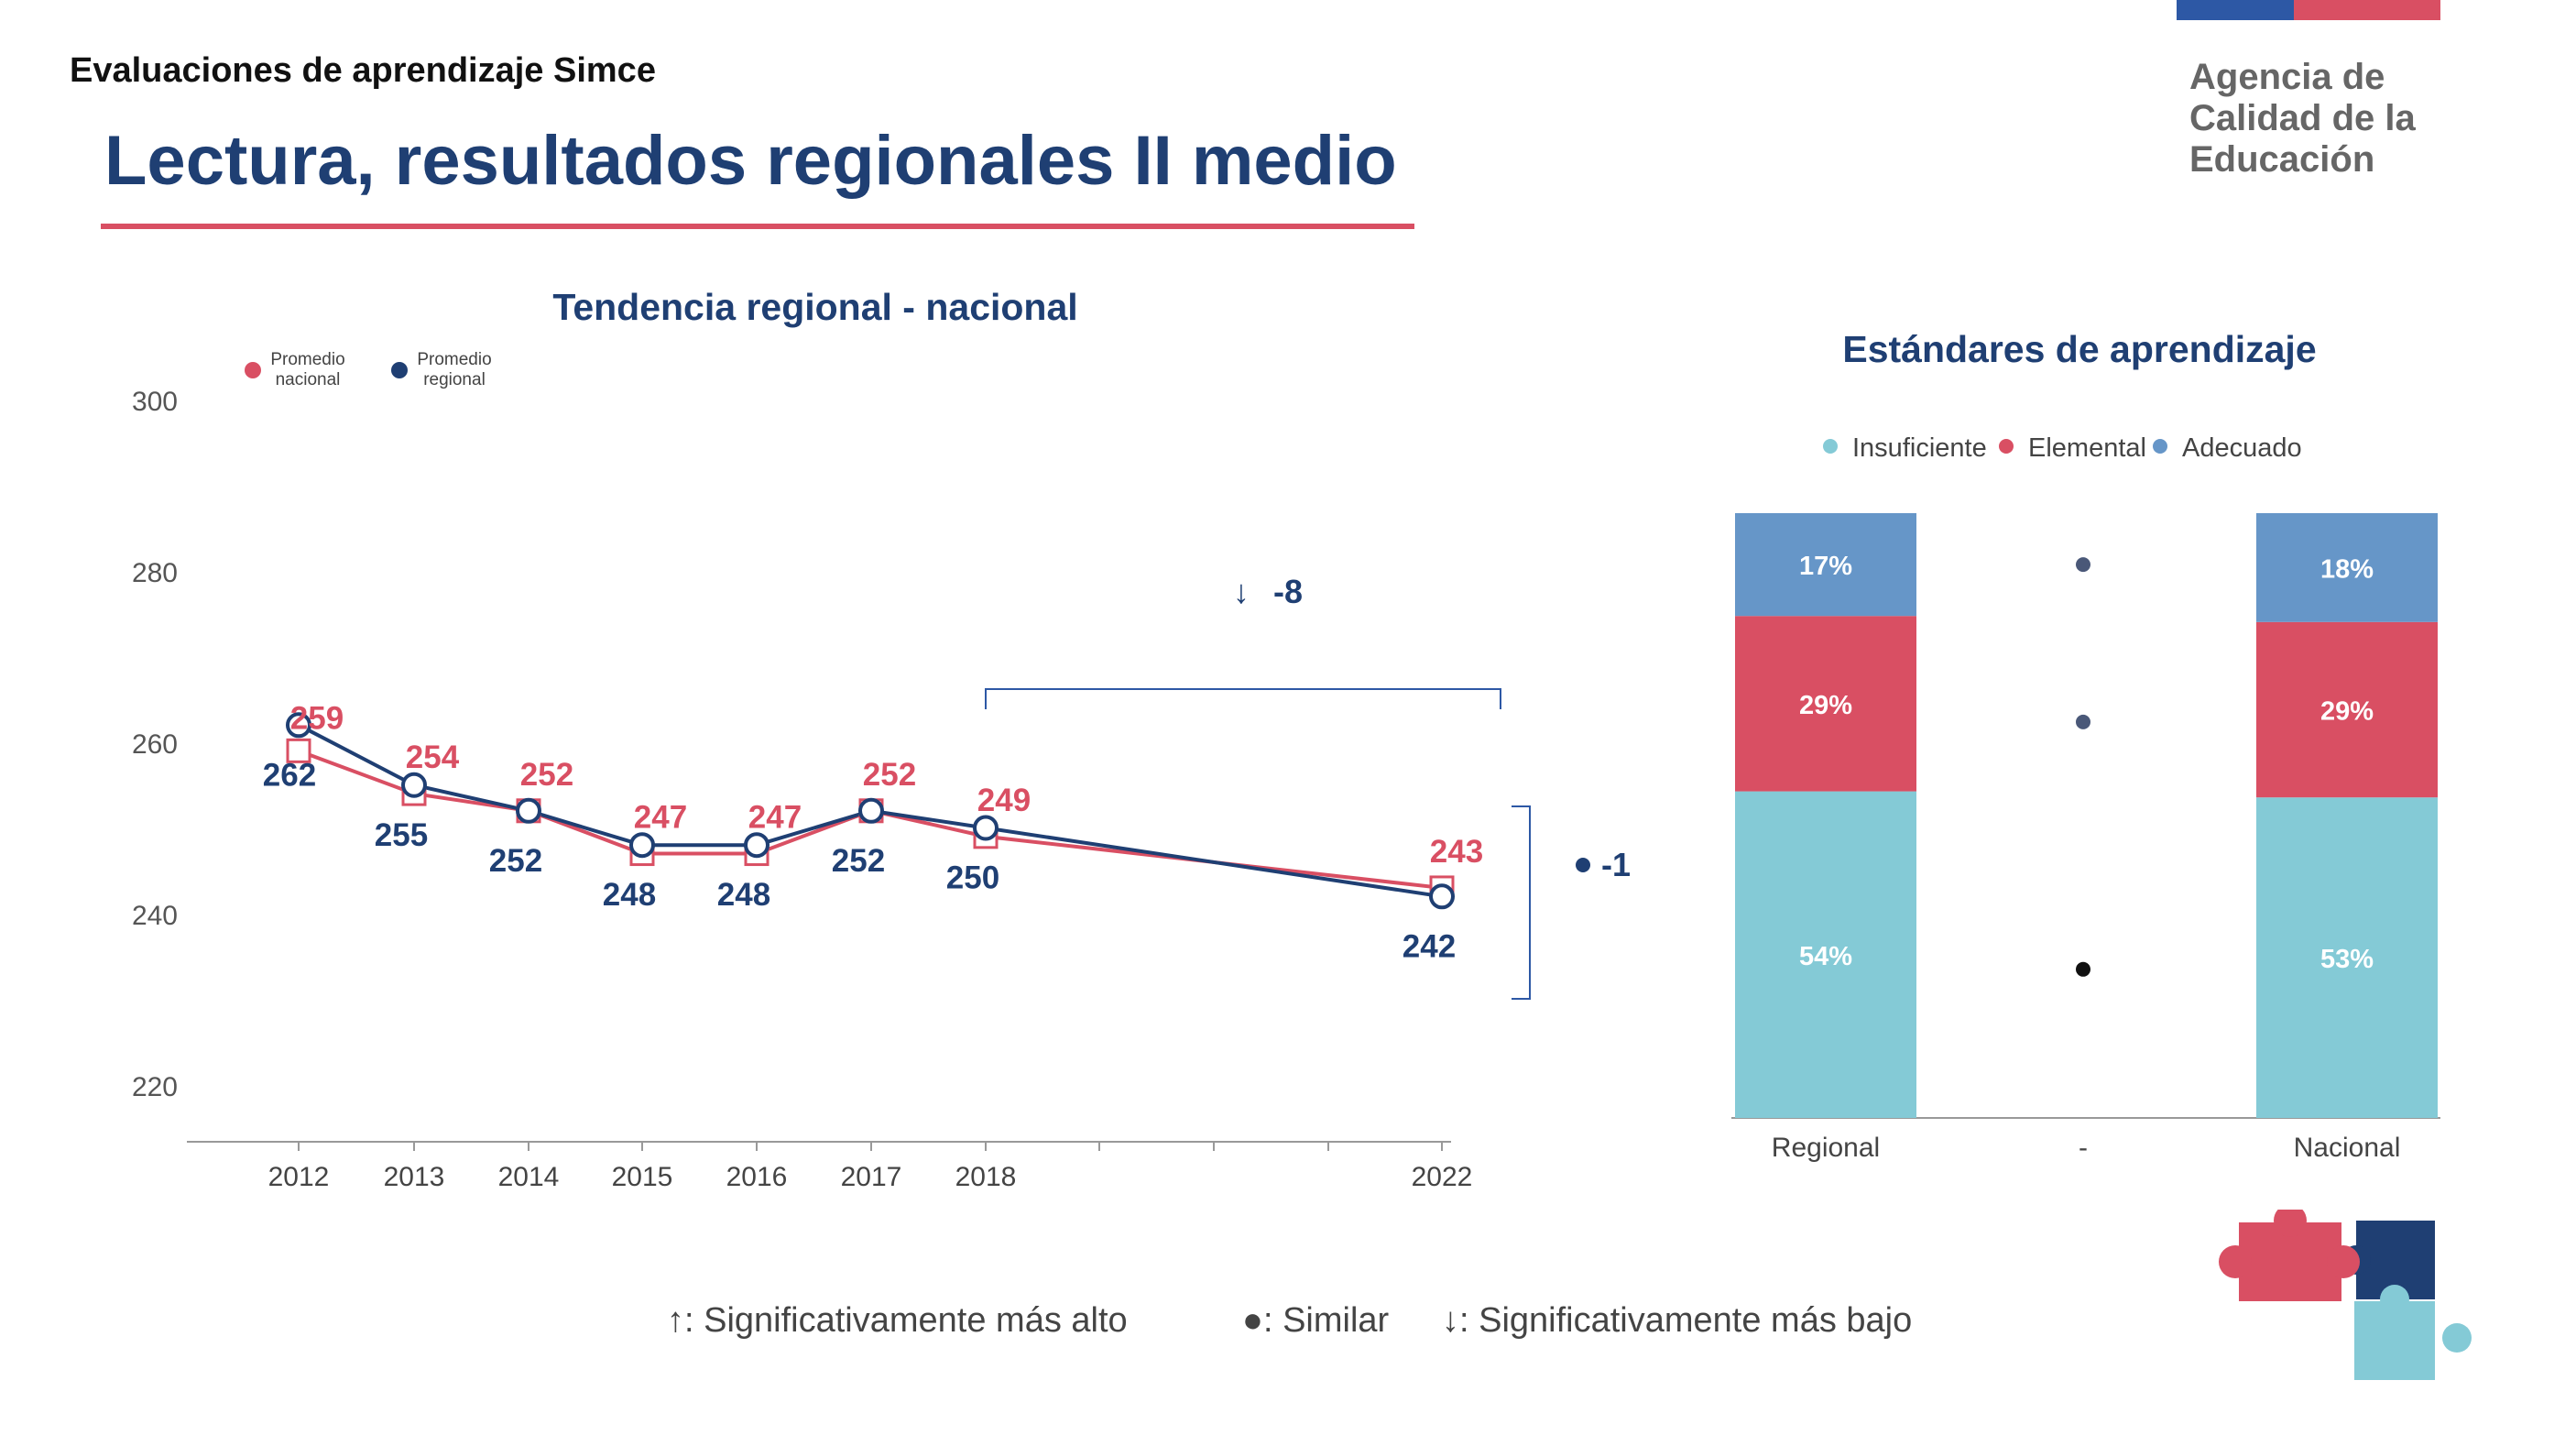  Describe the element at coordinates (751, 161) in the screenshot. I see `page-title: Lectura, resultados regionales II medio` at that location.